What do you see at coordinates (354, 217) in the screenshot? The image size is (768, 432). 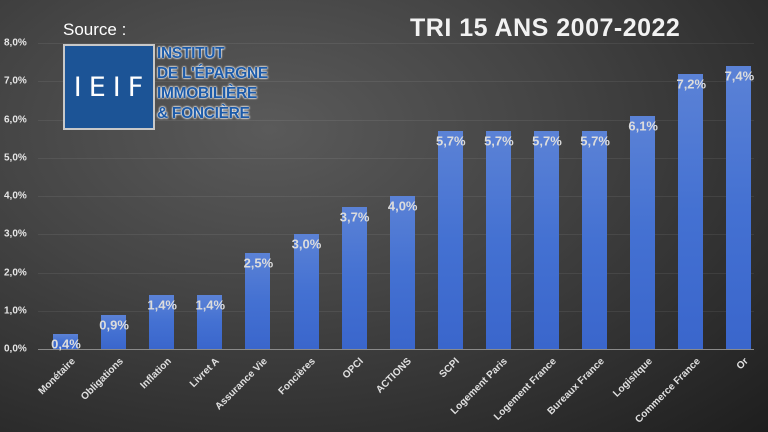 I see `data-label: 3,7%` at bounding box center [354, 217].